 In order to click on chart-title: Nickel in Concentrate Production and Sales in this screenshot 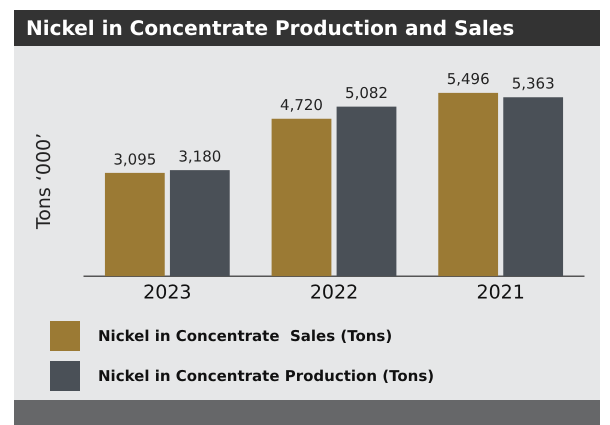, I will do `click(307, 28)`.